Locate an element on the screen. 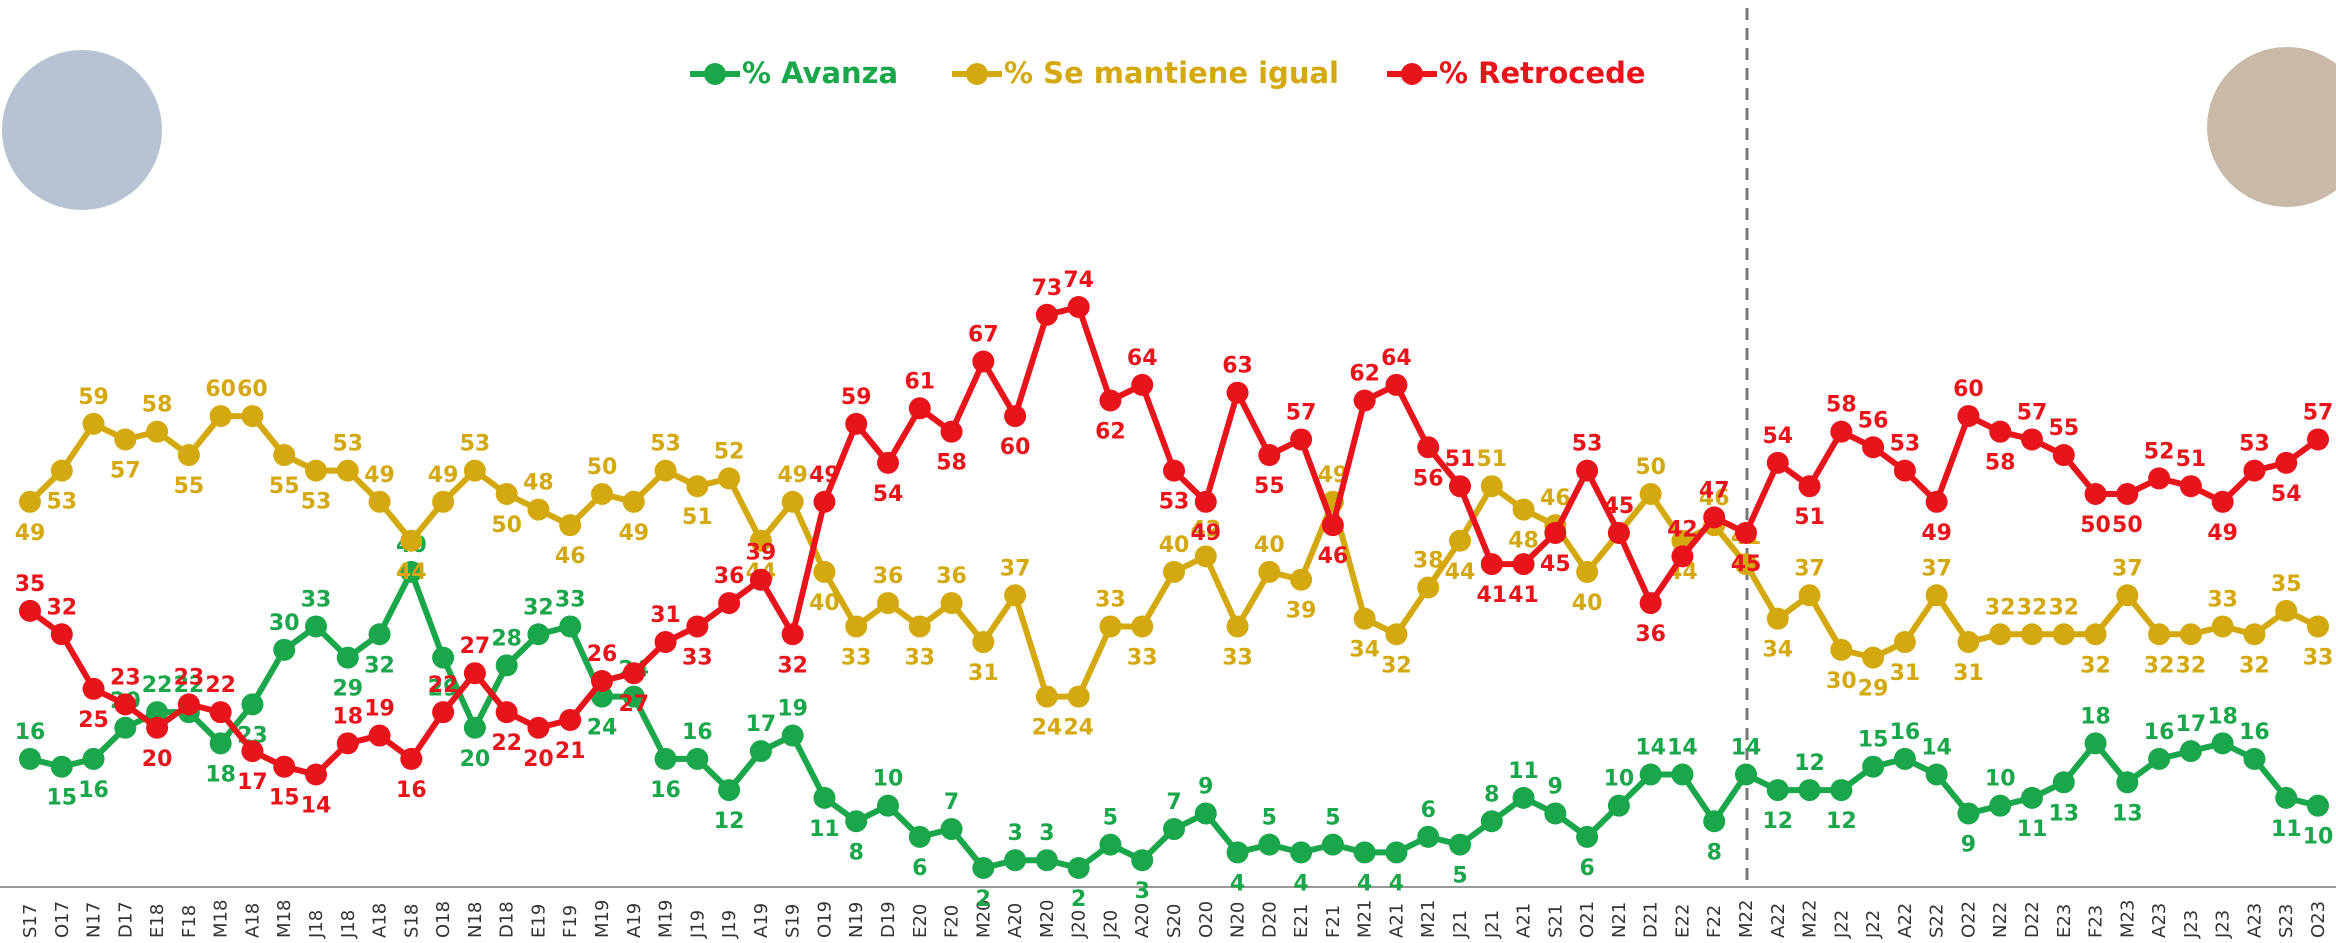 The width and height of the screenshot is (2336, 943). x-tick-label: M18 is located at coordinates (221, 919).